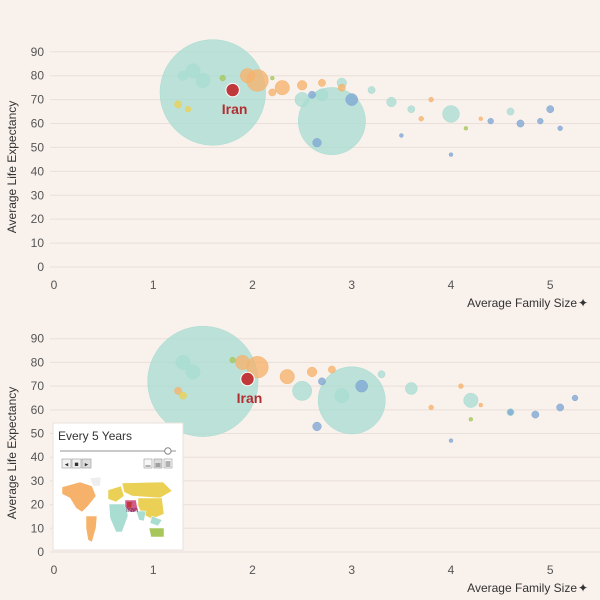 The width and height of the screenshot is (600, 600). What do you see at coordinates (156, 532) in the screenshot?
I see `map-region-australia` at bounding box center [156, 532].